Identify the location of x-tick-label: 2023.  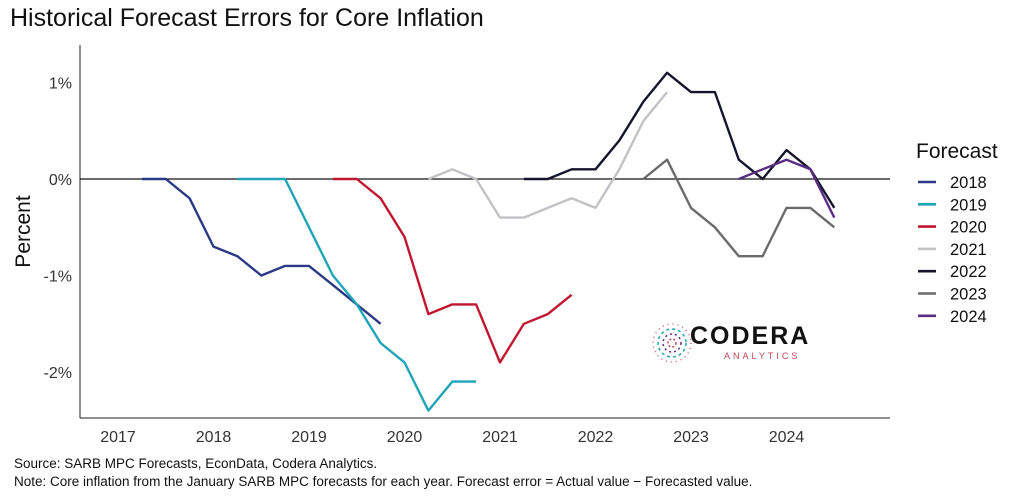
(691, 437).